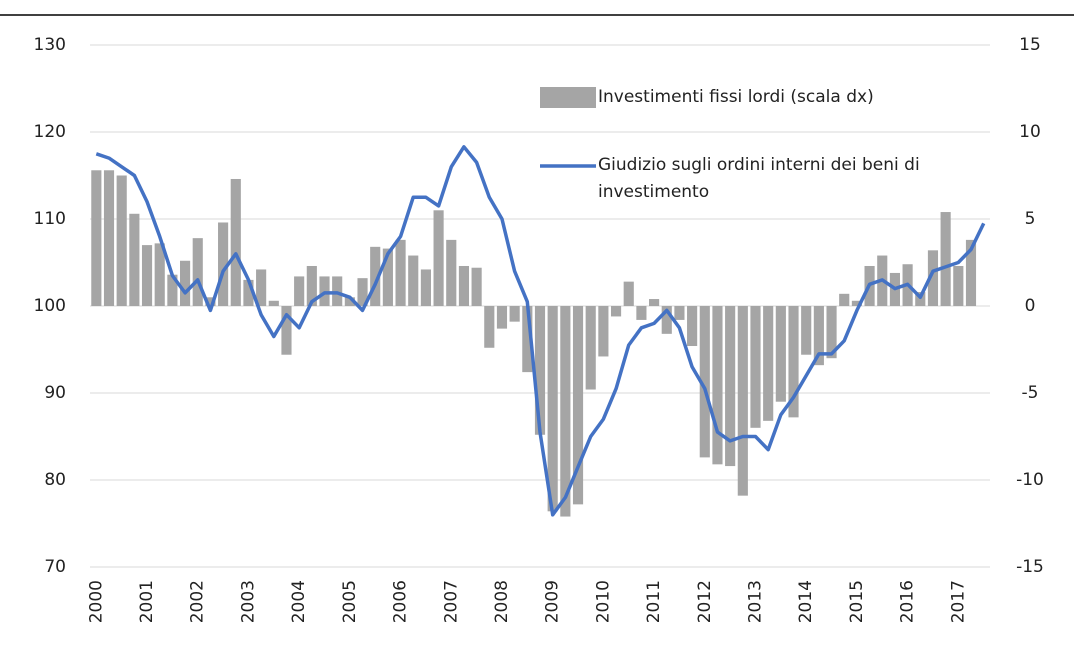 The width and height of the screenshot is (1074, 646). What do you see at coordinates (806, 601) in the screenshot?
I see `x-tick-label: 2014` at bounding box center [806, 601].